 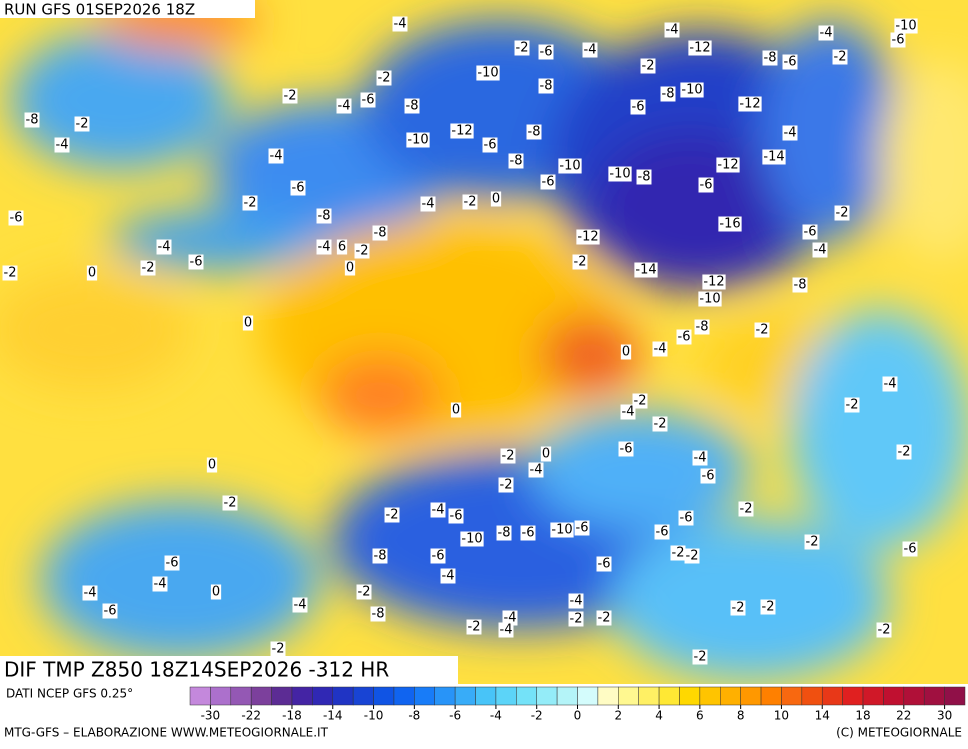 What do you see at coordinates (292, 716) in the screenshot?
I see `colorbar-label: -18` at bounding box center [292, 716].